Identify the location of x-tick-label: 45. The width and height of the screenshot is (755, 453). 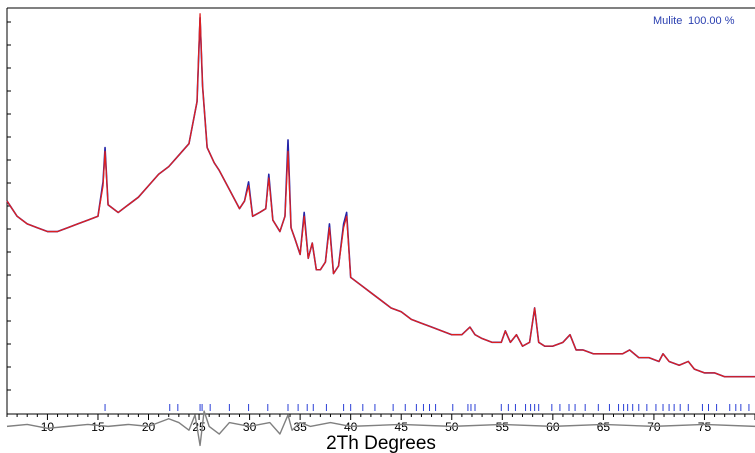
(402, 427).